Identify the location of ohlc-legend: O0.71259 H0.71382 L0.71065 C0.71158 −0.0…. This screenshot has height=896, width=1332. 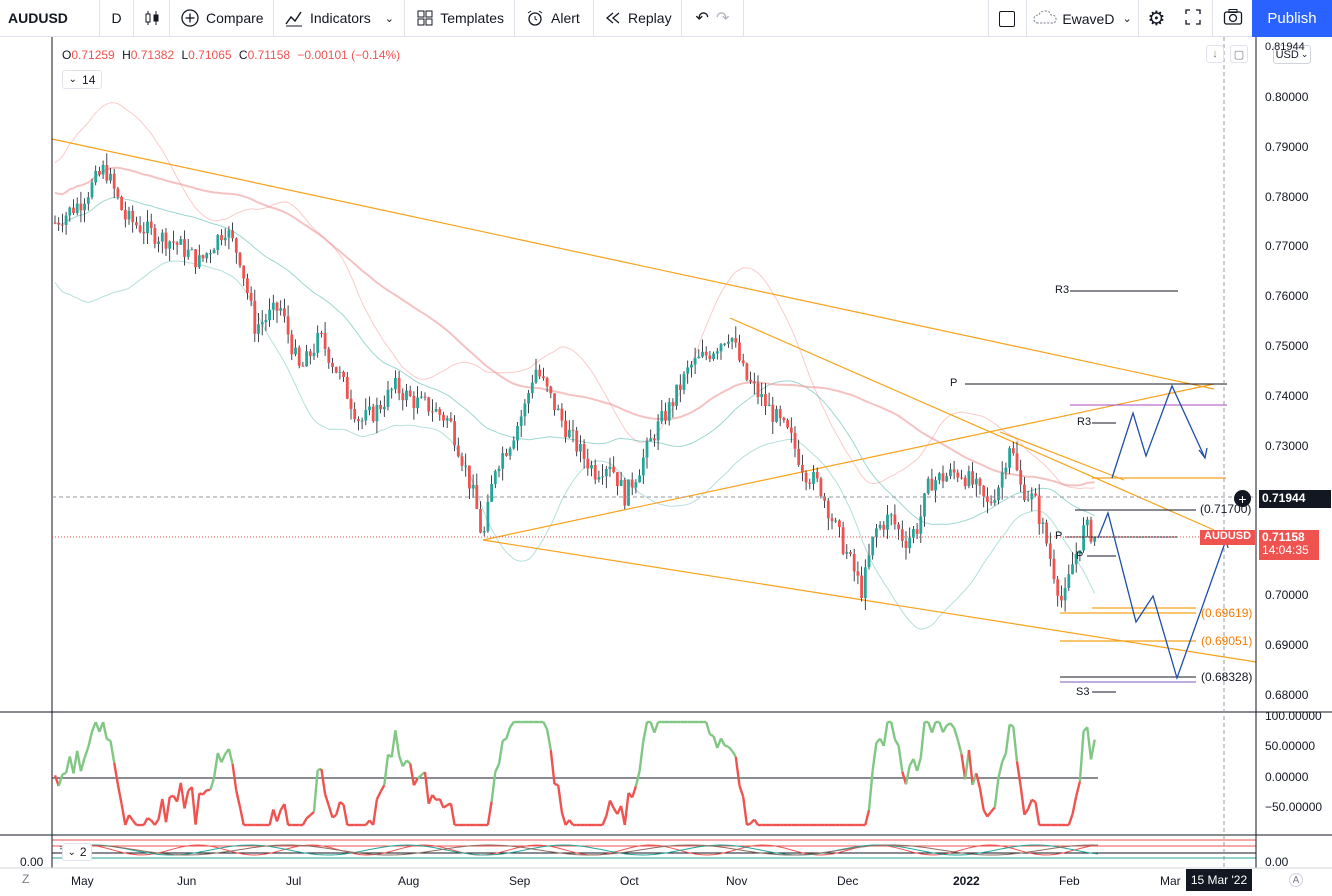
(231, 55).